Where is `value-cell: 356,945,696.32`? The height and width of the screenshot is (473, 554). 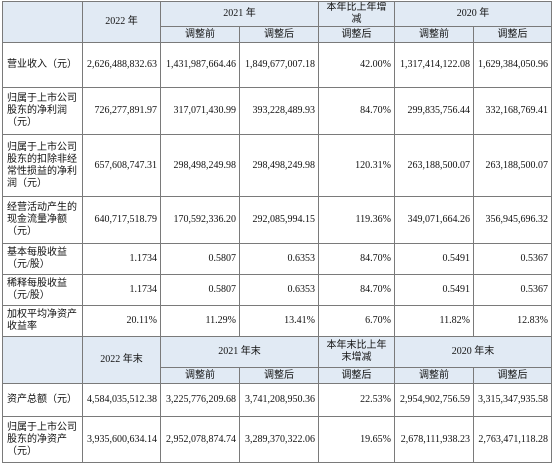 value-cell: 356,945,696.32 is located at coordinates (512, 220).